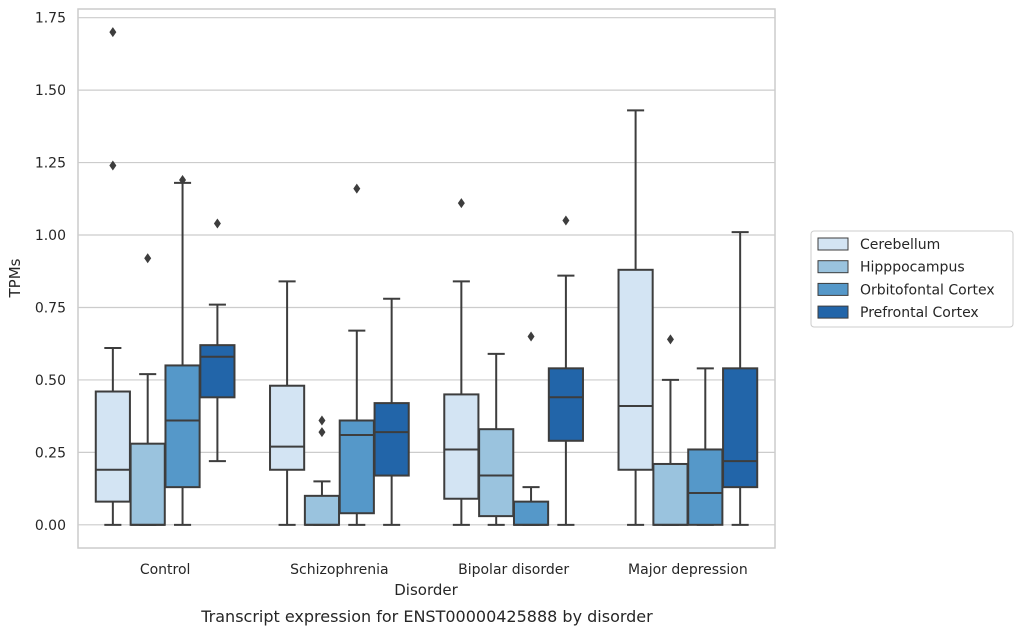 The width and height of the screenshot is (1023, 634). Describe the element at coordinates (426, 590) in the screenshot. I see `x-axis-label: Disorder` at that location.